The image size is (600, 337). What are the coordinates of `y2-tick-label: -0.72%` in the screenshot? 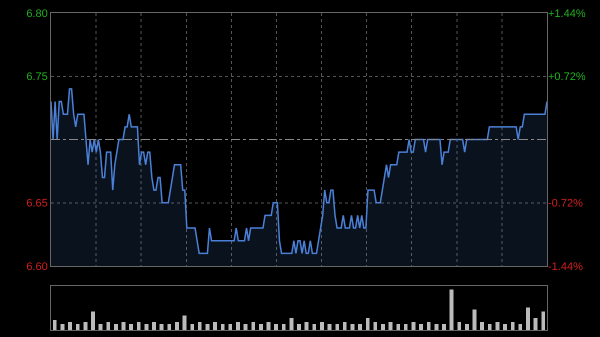 It's located at (566, 204).